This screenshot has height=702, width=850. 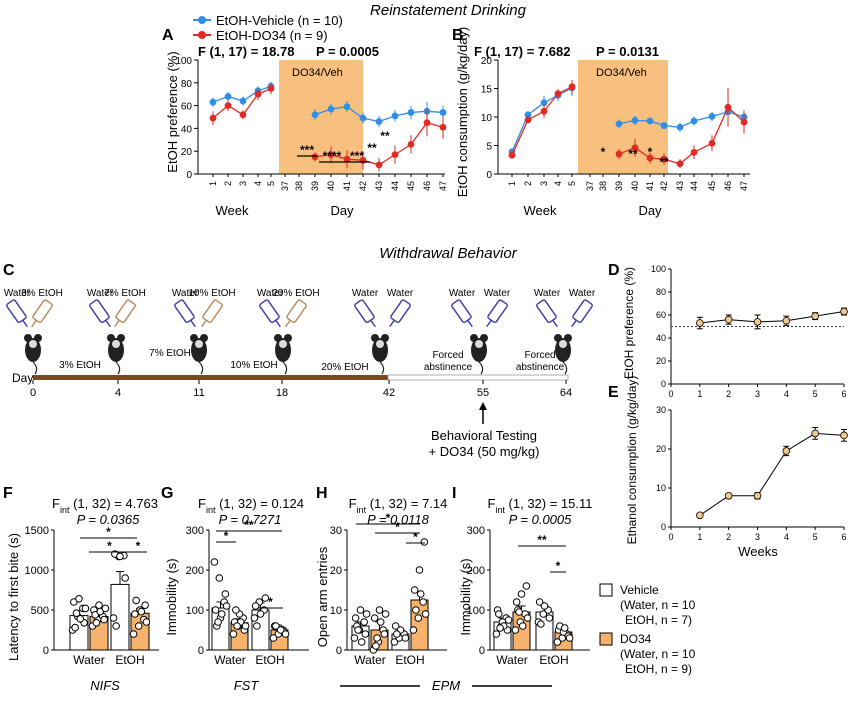 What do you see at coordinates (336, 531) in the screenshot?
I see `panelH-ytick-label: 30` at bounding box center [336, 531].